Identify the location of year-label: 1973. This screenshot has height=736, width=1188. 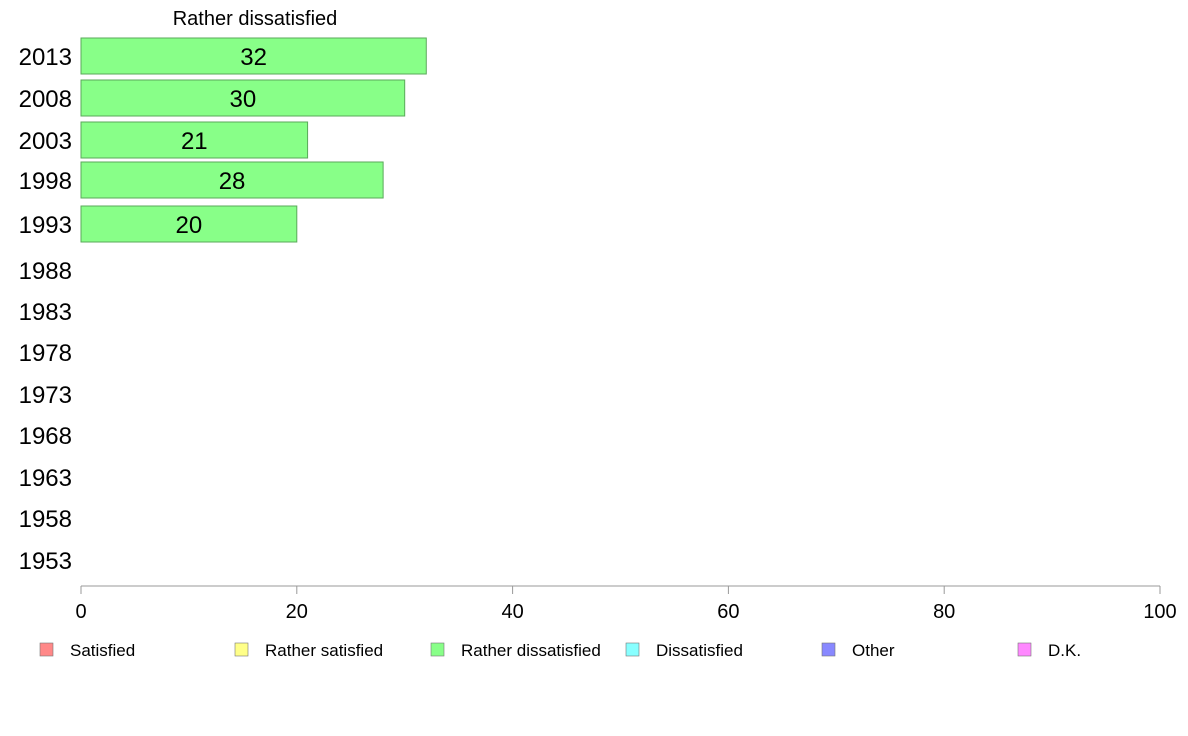
(45, 395).